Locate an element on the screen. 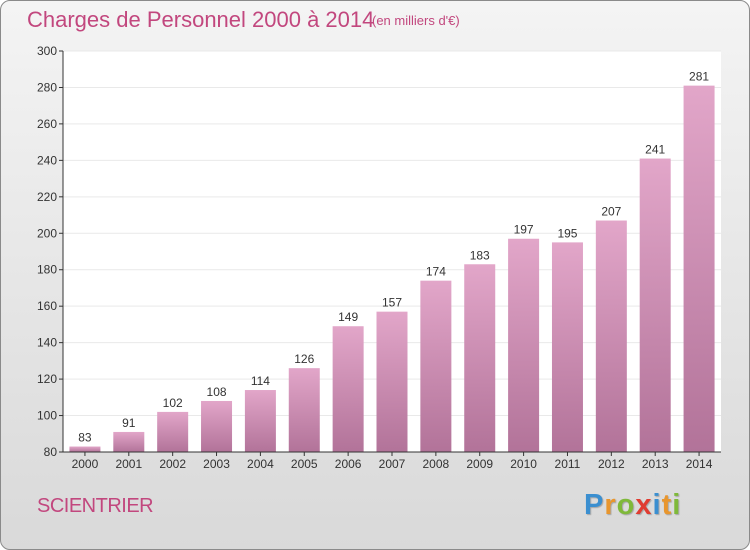 The image size is (750, 550). y-tick-label: 140 is located at coordinates (47, 343).